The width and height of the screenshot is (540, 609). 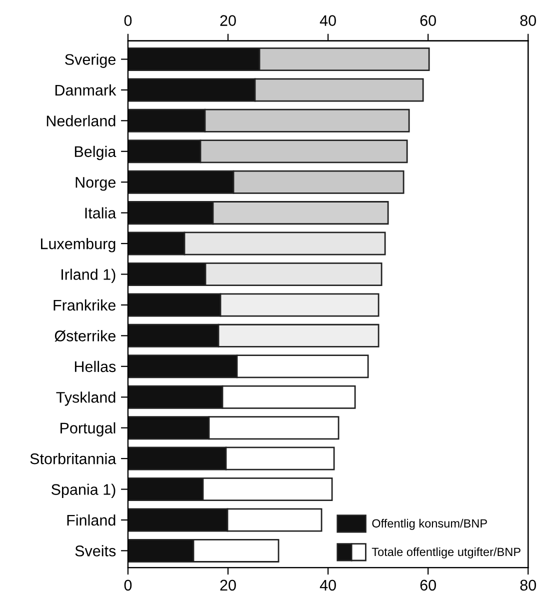 What do you see at coordinates (85, 90) in the screenshot?
I see `y-tick-label: Danmark` at bounding box center [85, 90].